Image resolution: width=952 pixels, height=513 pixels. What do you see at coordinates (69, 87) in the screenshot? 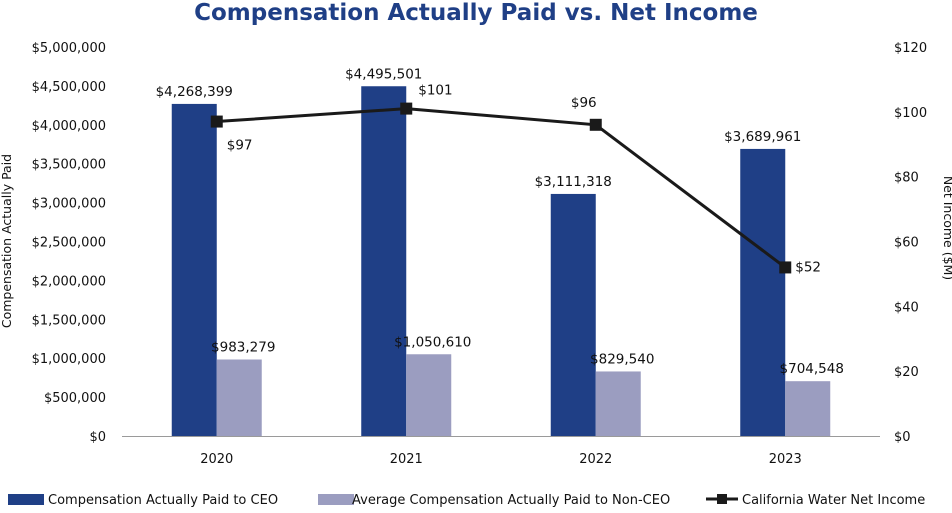
I see `y-tick-label: $4,500,000` at bounding box center [69, 87].